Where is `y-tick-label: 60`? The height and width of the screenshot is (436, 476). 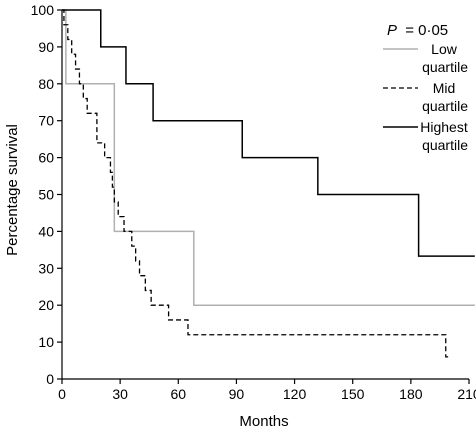
y-tick-label: 60 is located at coordinates (46, 158).